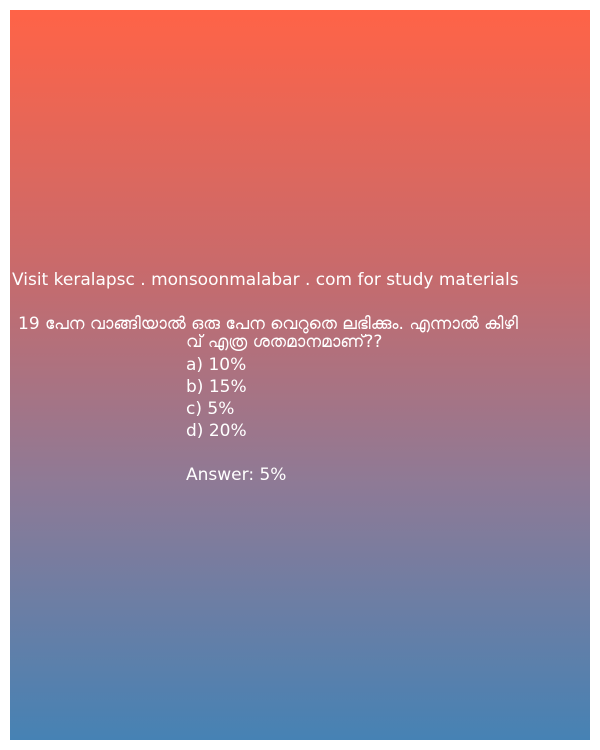 The width and height of the screenshot is (600, 750). Describe the element at coordinates (210, 409) in the screenshot. I see `option-c: c) 5%` at that location.